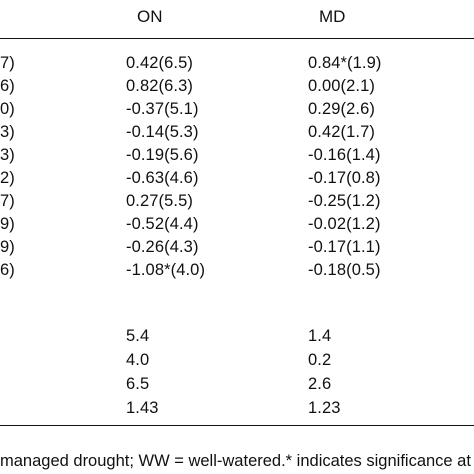 The image size is (474, 474). Describe the element at coordinates (320, 336) in the screenshot. I see `summary-md: 1.4` at that location.